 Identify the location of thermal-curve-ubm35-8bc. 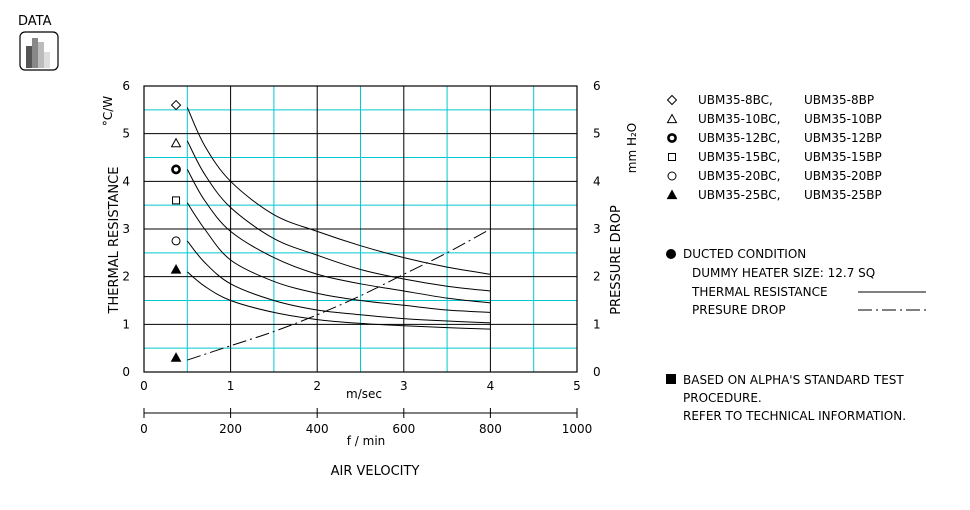
(338, 191).